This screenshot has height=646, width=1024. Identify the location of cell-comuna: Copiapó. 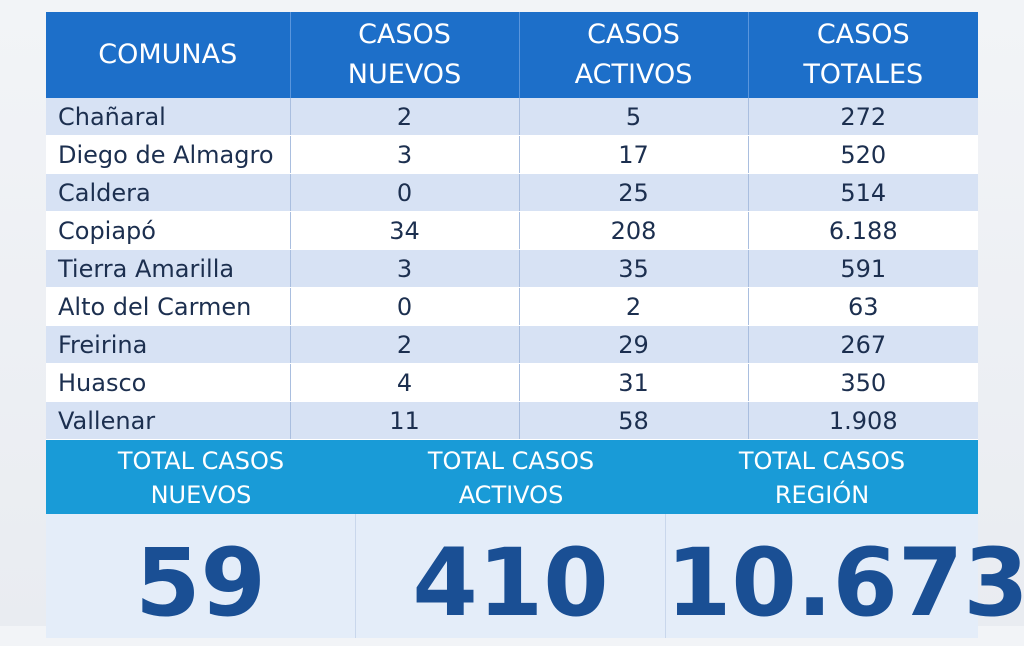
(168, 230).